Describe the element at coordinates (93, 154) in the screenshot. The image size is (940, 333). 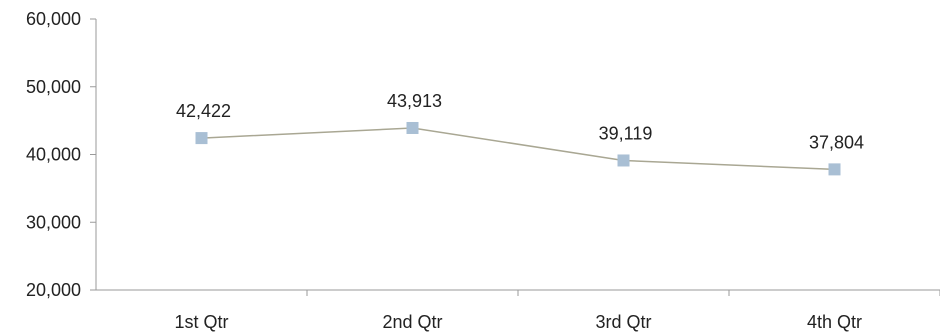
I see `y-axis-ticks` at that location.